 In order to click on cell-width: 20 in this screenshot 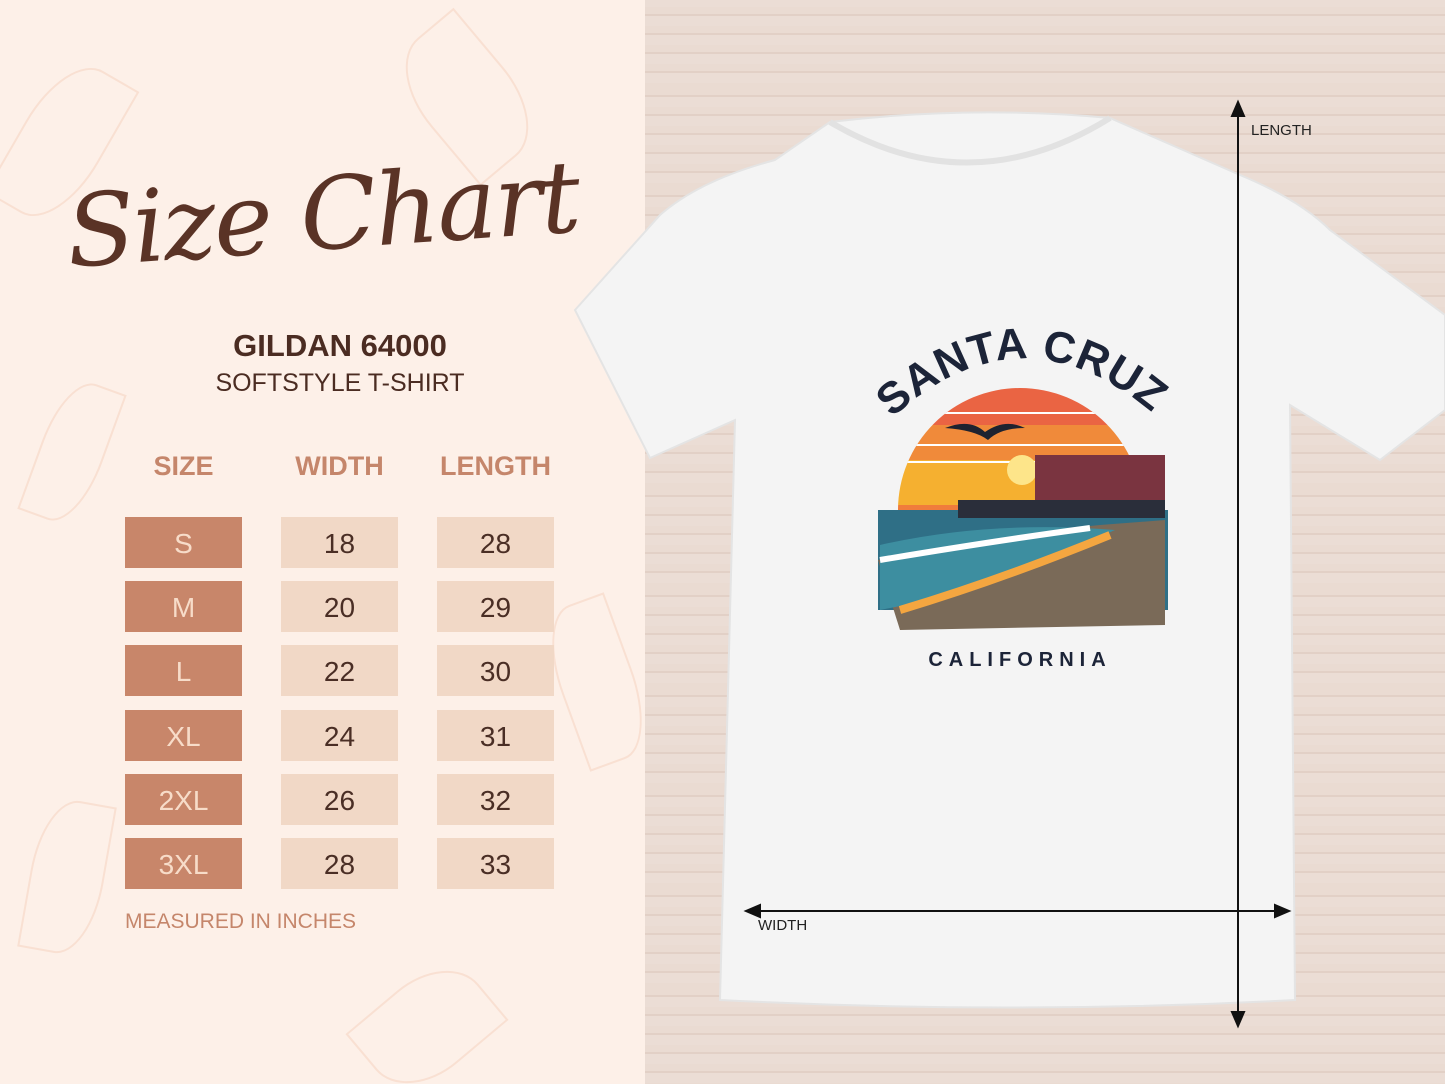, I will do `click(339, 607)`.